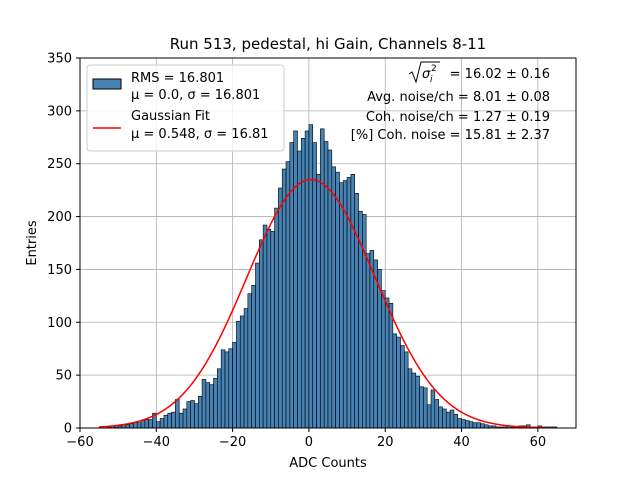 The image size is (640, 480). Describe the element at coordinates (59, 164) in the screenshot. I see `y-tick-label: 250` at that location.